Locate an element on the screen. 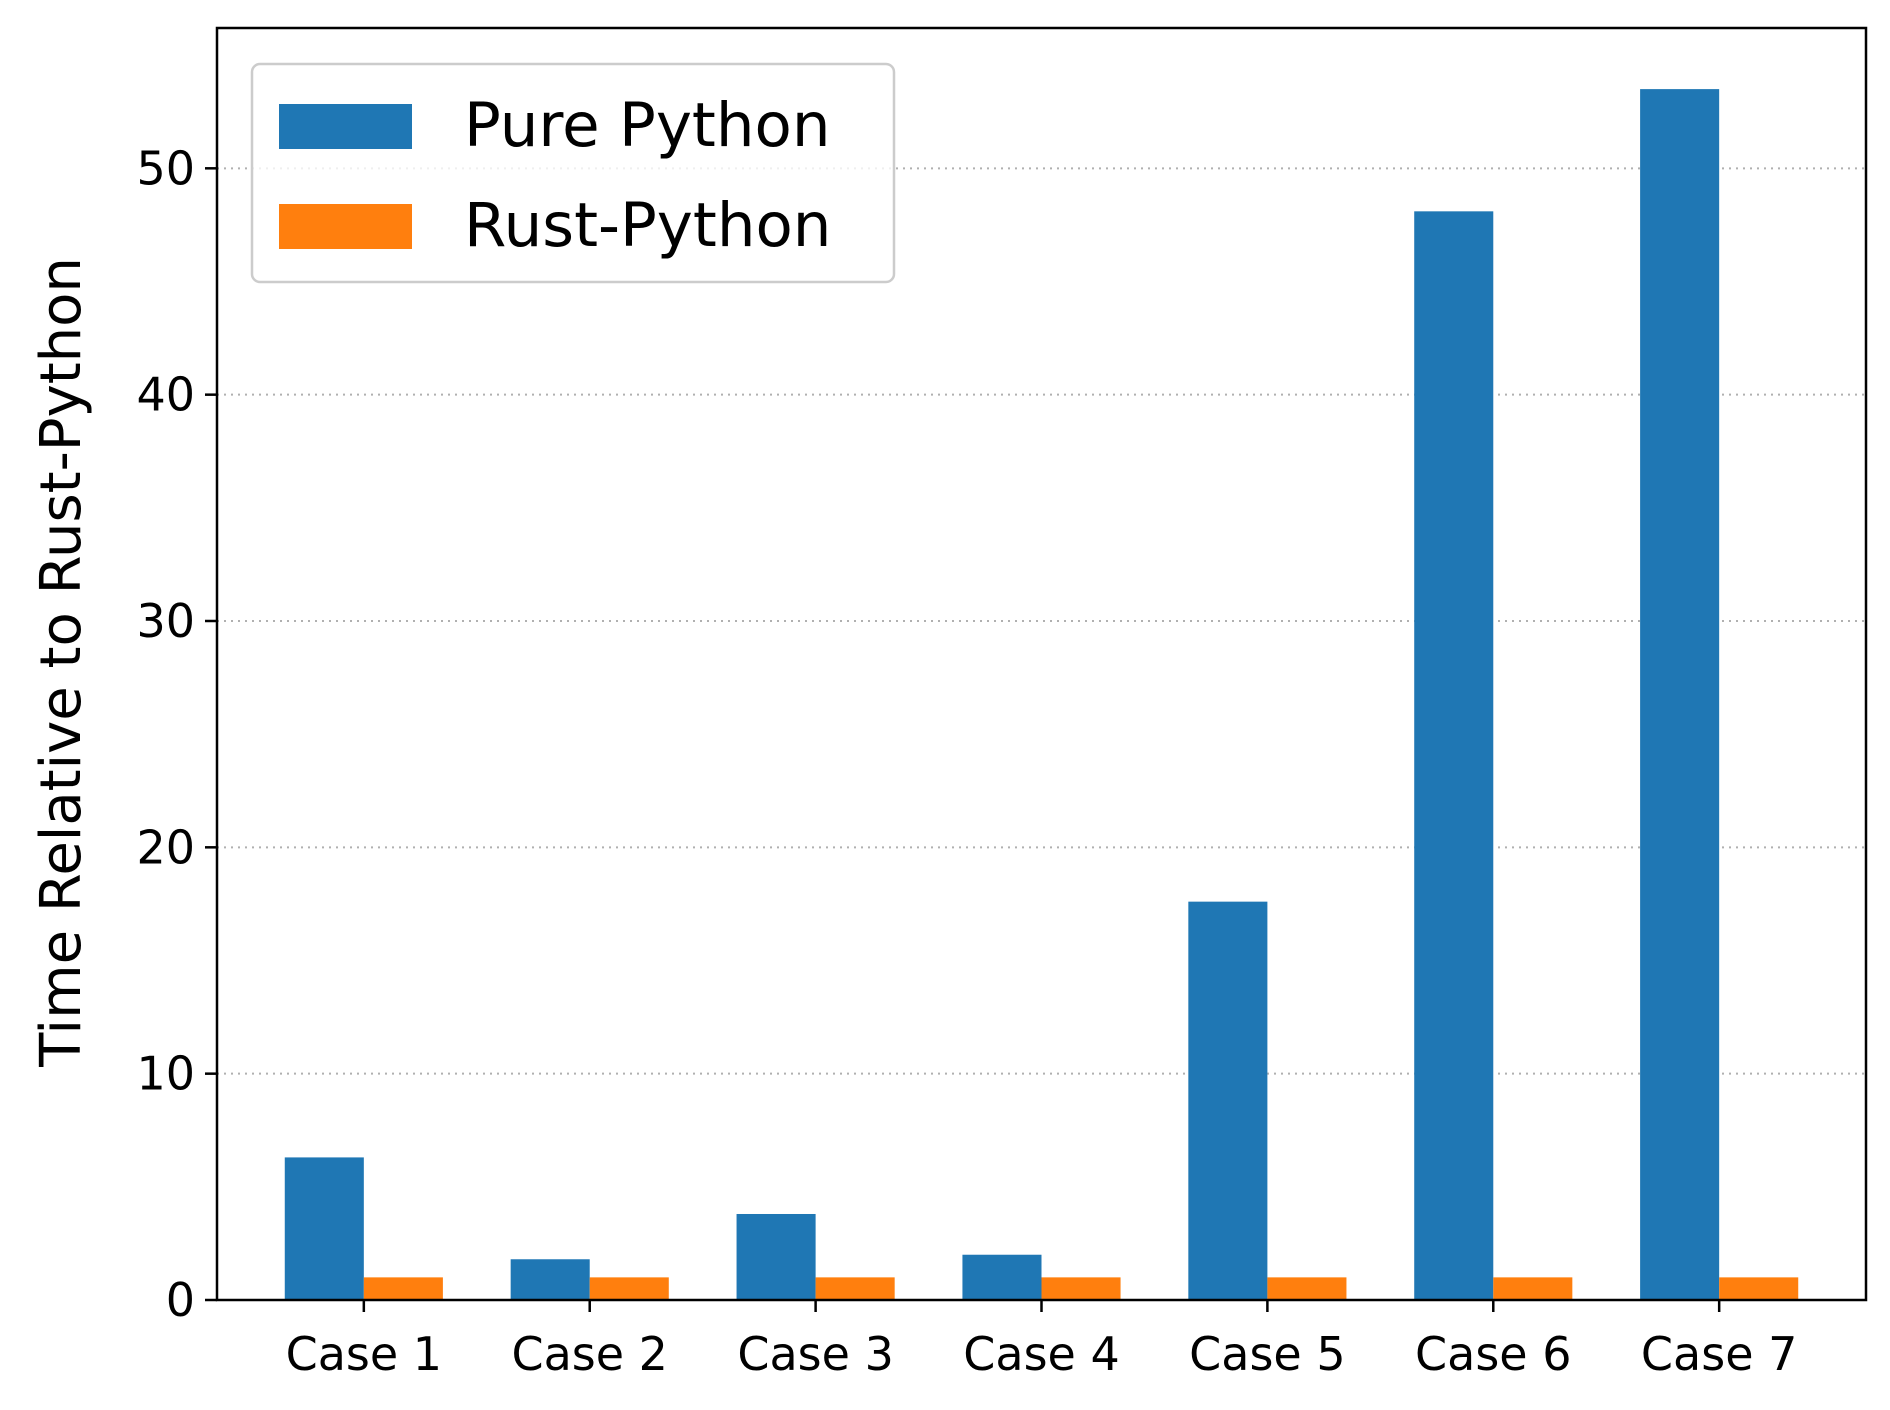 This screenshot has width=1890, height=1410. legend-box is located at coordinates (573, 173).